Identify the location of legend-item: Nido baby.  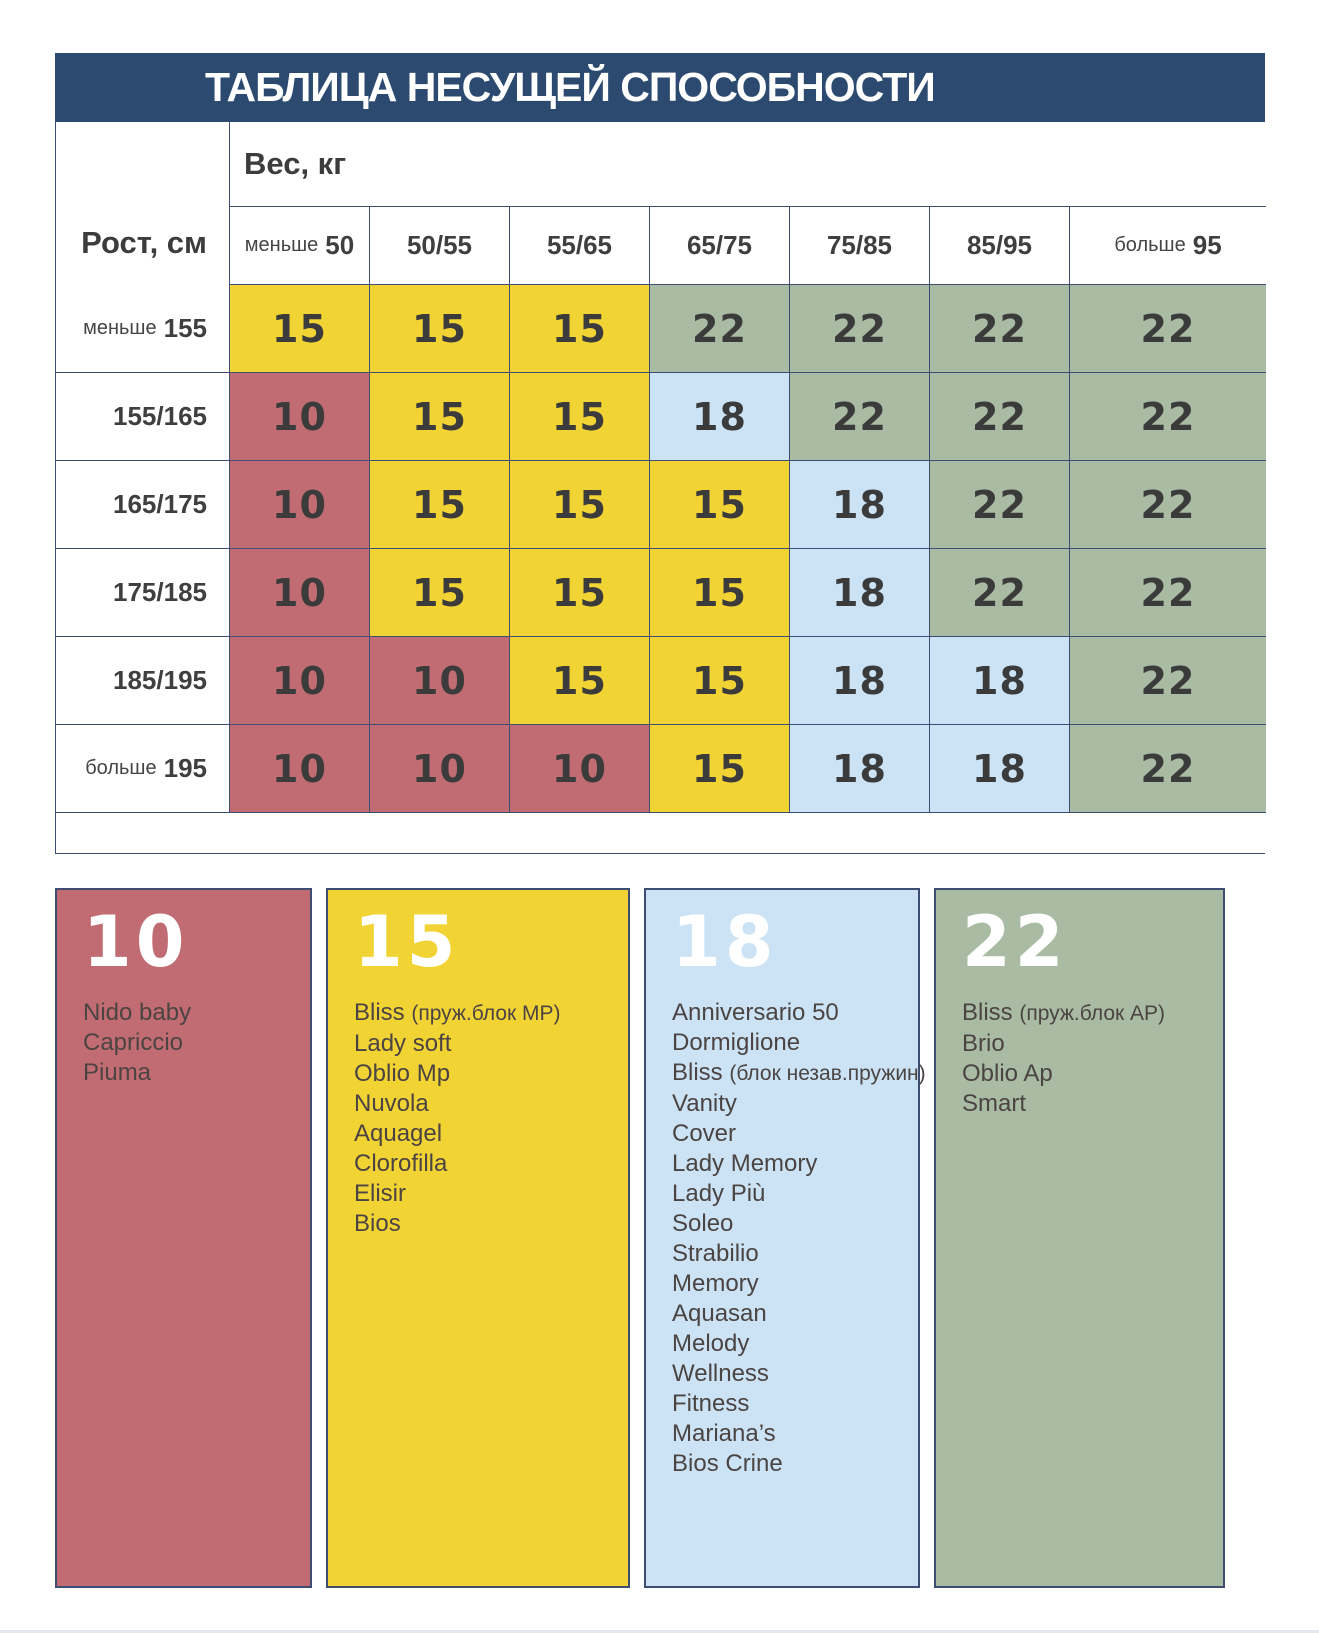
(137, 1012).